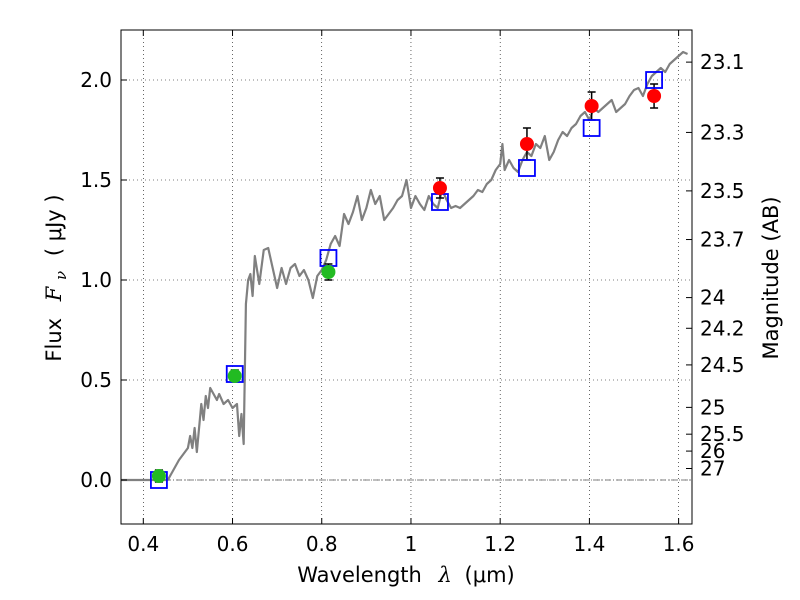 This screenshot has width=800, height=600. I want to click on x-tick-label: 1.4, so click(589, 544).